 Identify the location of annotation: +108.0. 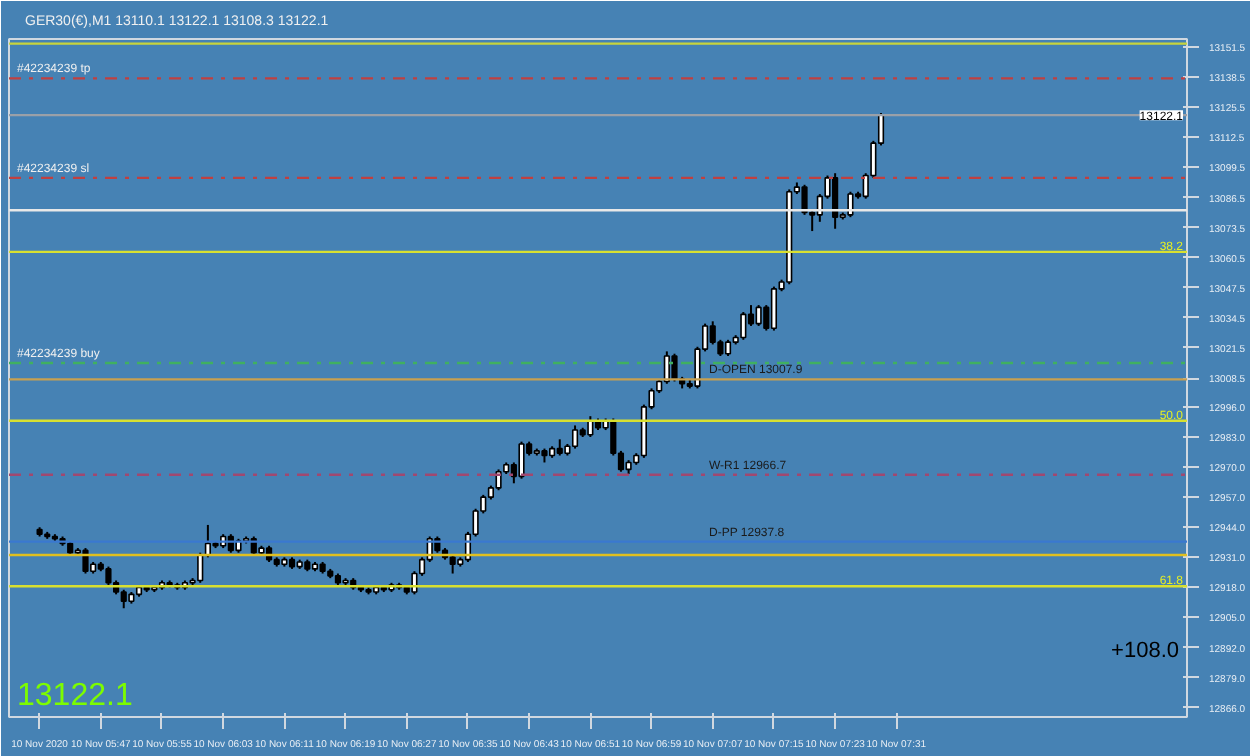
(1145, 651).